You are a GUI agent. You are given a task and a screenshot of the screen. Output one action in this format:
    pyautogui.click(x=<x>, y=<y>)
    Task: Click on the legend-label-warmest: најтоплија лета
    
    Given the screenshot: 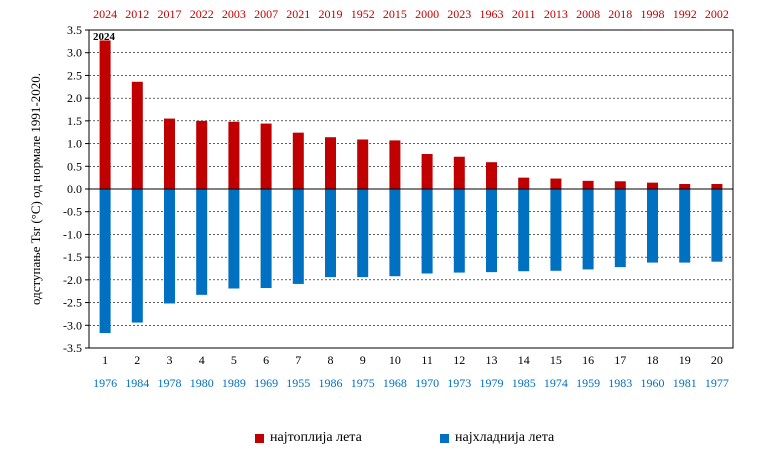 What is the action you would take?
    pyautogui.click(x=316, y=437)
    